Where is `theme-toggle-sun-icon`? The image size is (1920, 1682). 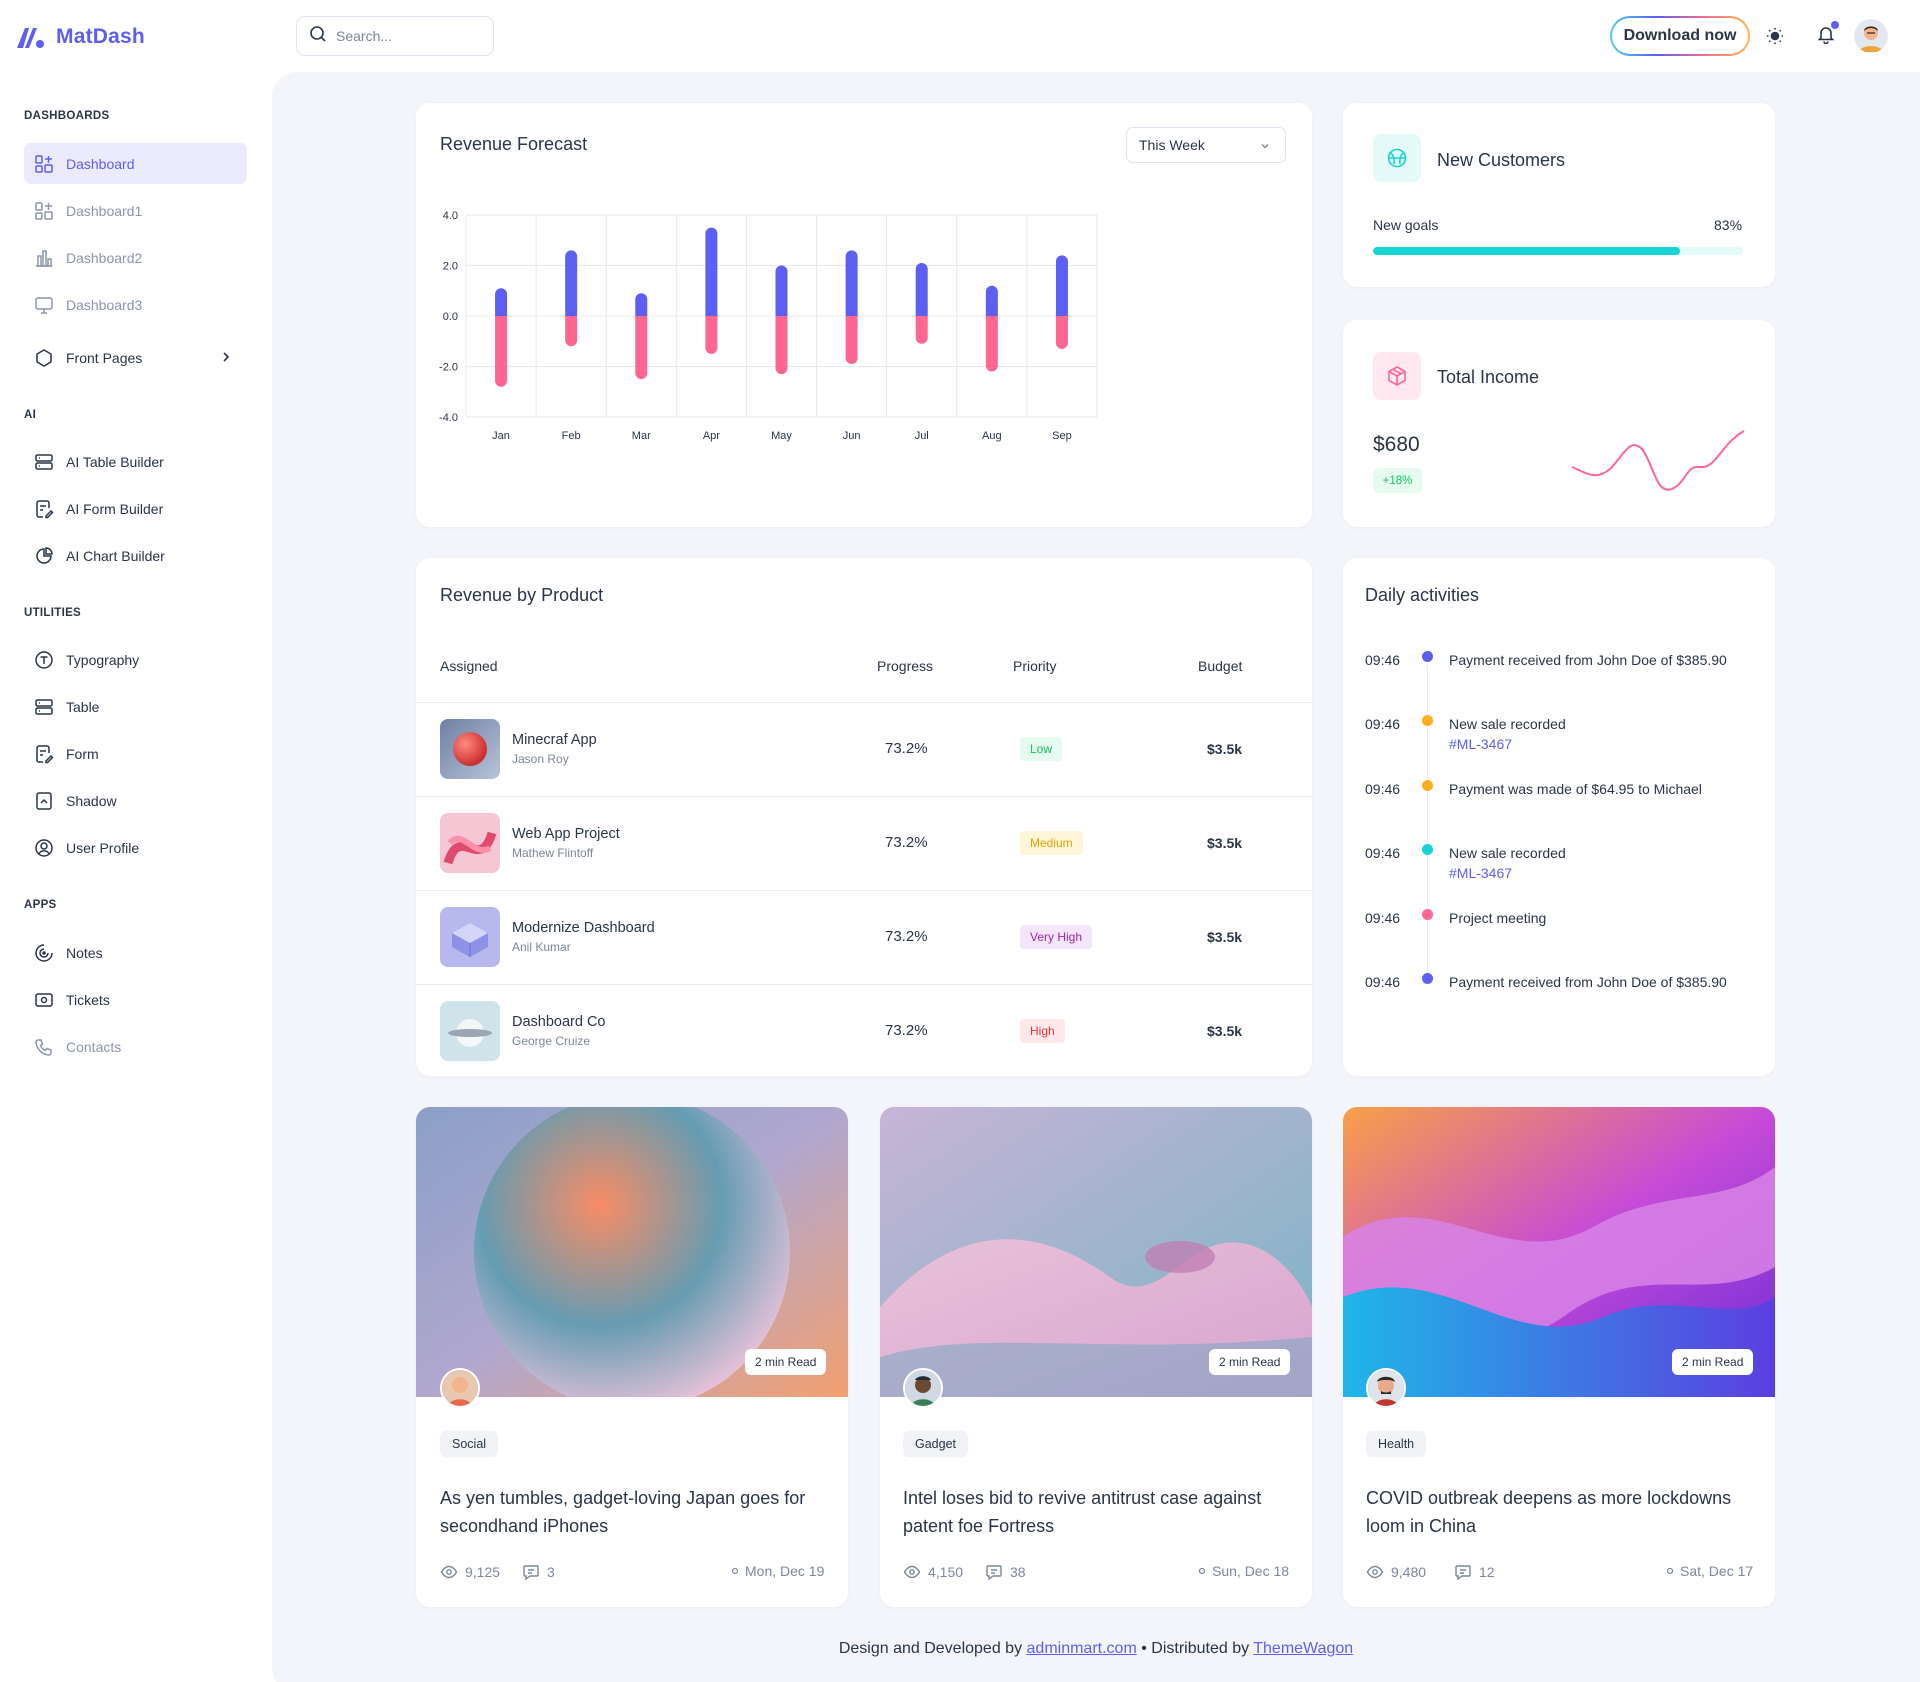 theme-toggle-sun-icon is located at coordinates (1775, 36).